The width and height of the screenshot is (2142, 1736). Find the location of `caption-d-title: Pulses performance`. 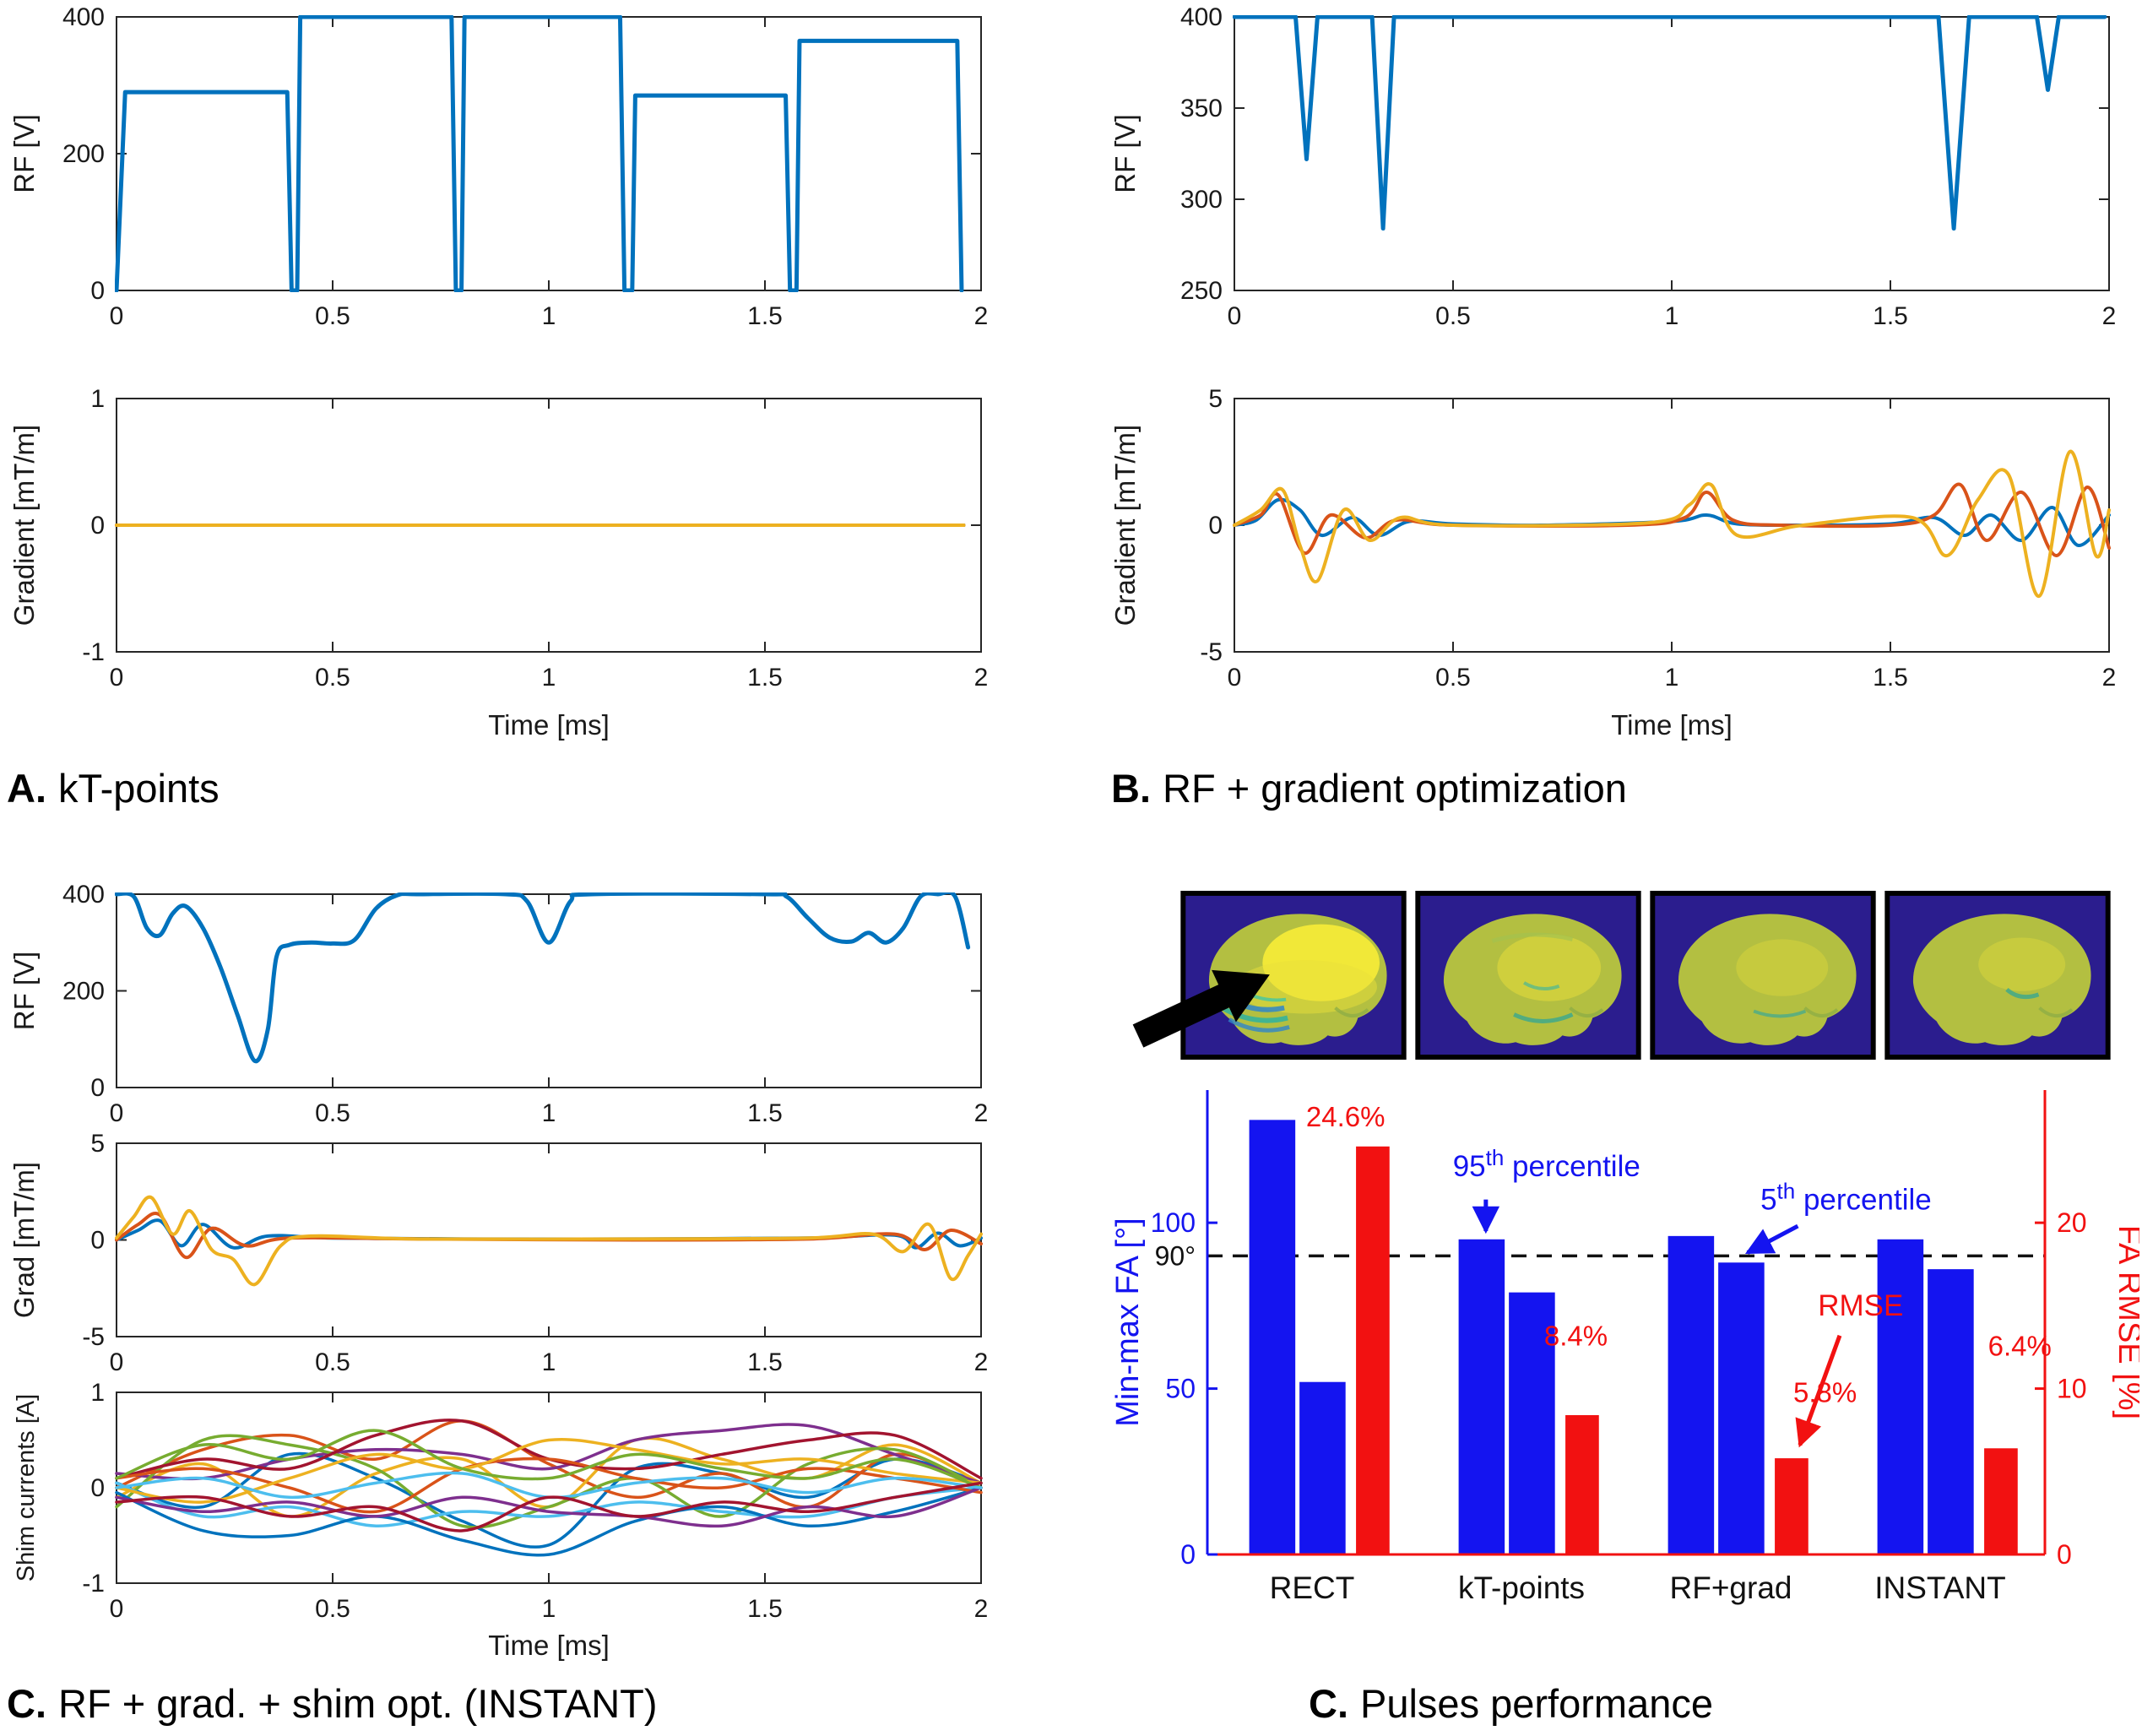

caption-d-title: Pulses performance is located at coordinates (1536, 1703).